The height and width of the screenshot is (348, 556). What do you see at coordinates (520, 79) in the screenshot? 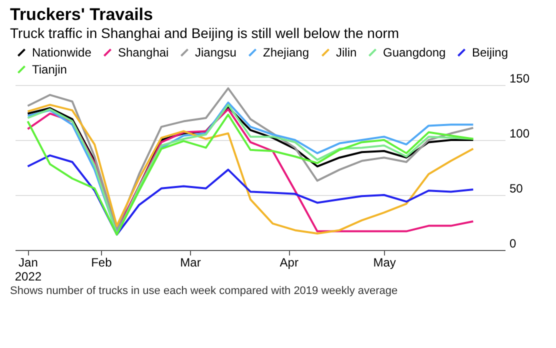
I see `y-tick-label: 150` at bounding box center [520, 79].